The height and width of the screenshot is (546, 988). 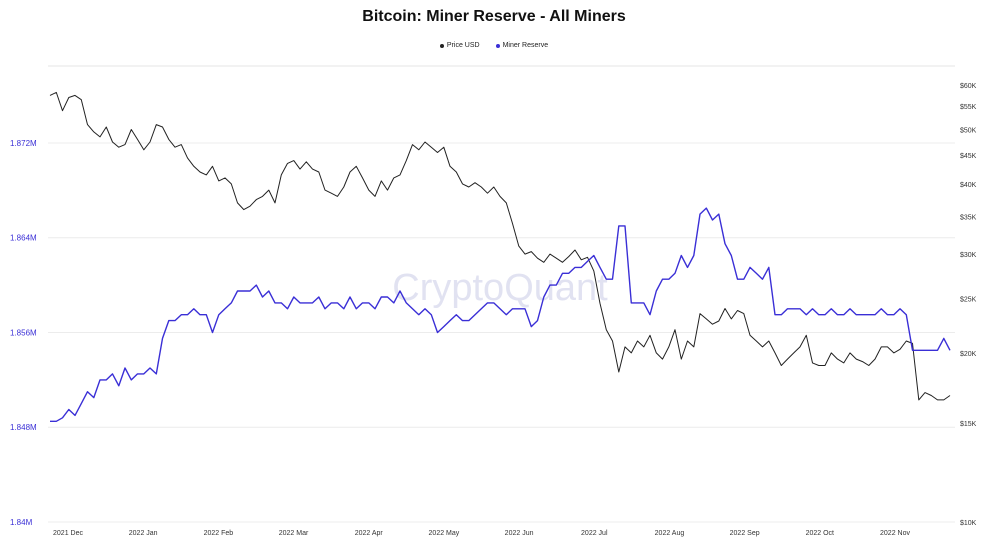 I want to click on x-tick-label-6: 2022 Jun, so click(x=519, y=533).